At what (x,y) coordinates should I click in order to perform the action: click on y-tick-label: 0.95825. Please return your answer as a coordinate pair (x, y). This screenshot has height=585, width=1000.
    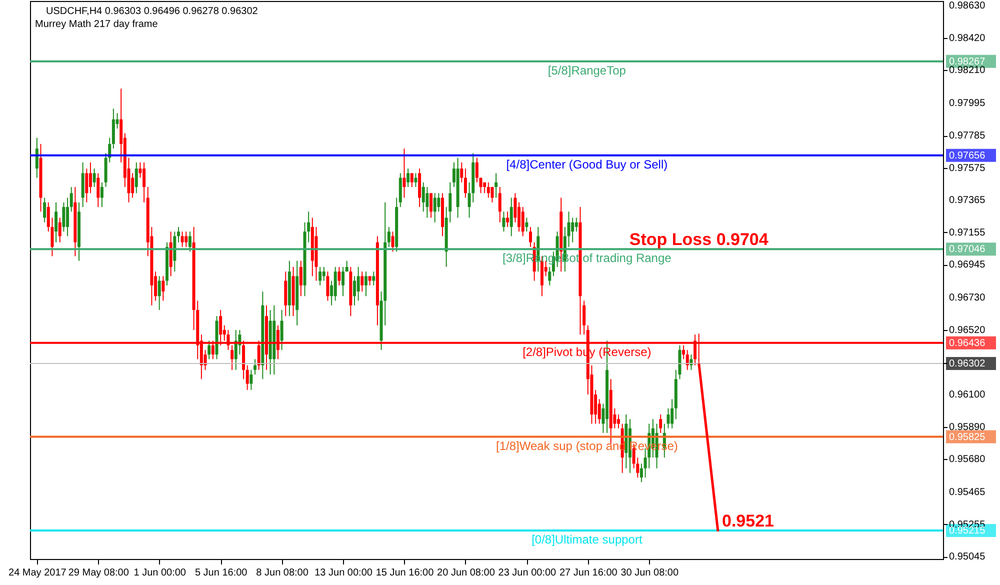
    Looking at the image, I should click on (967, 437).